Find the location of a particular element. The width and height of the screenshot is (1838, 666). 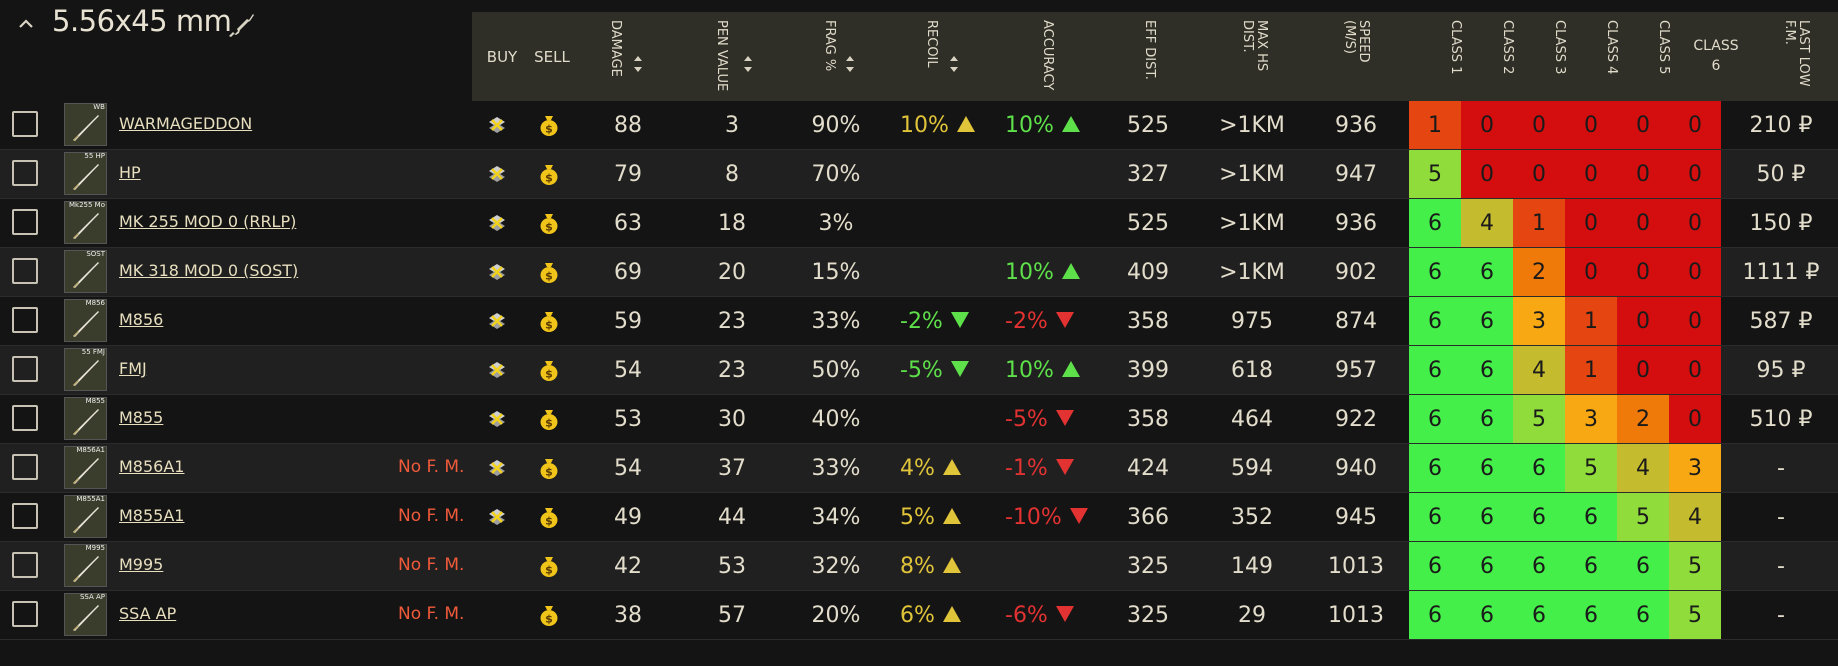

header-pen-value: PEN VALUE is located at coordinates (738, 56).